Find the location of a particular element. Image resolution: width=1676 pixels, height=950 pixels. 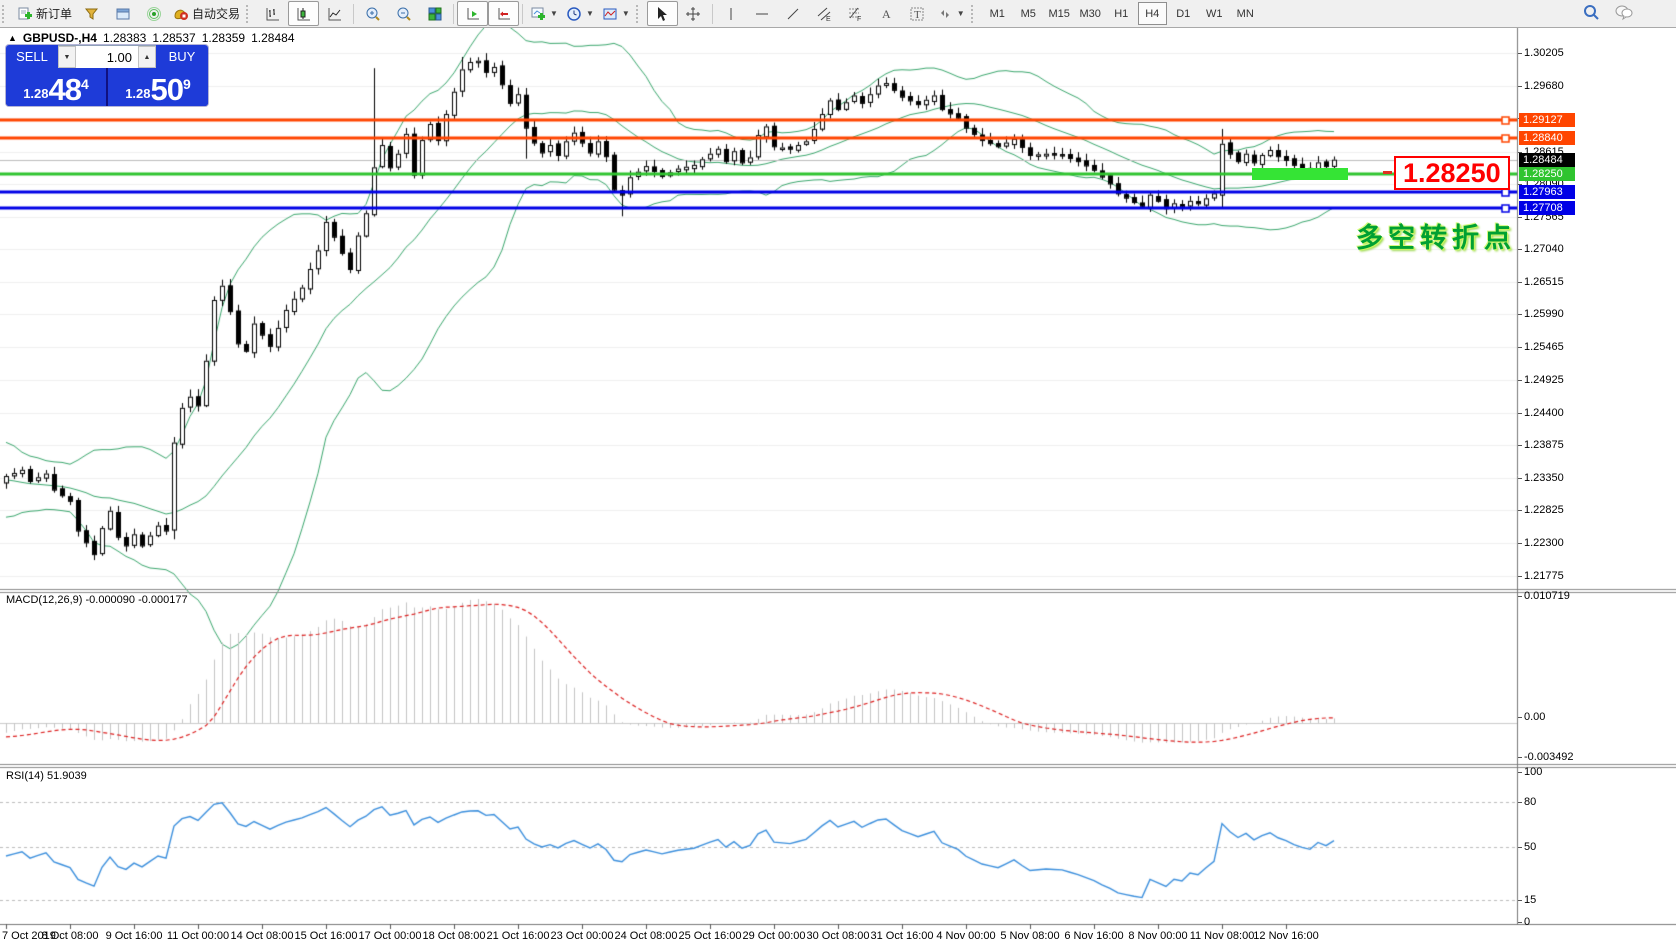

candlestick-chart-button is located at coordinates (304, 13).